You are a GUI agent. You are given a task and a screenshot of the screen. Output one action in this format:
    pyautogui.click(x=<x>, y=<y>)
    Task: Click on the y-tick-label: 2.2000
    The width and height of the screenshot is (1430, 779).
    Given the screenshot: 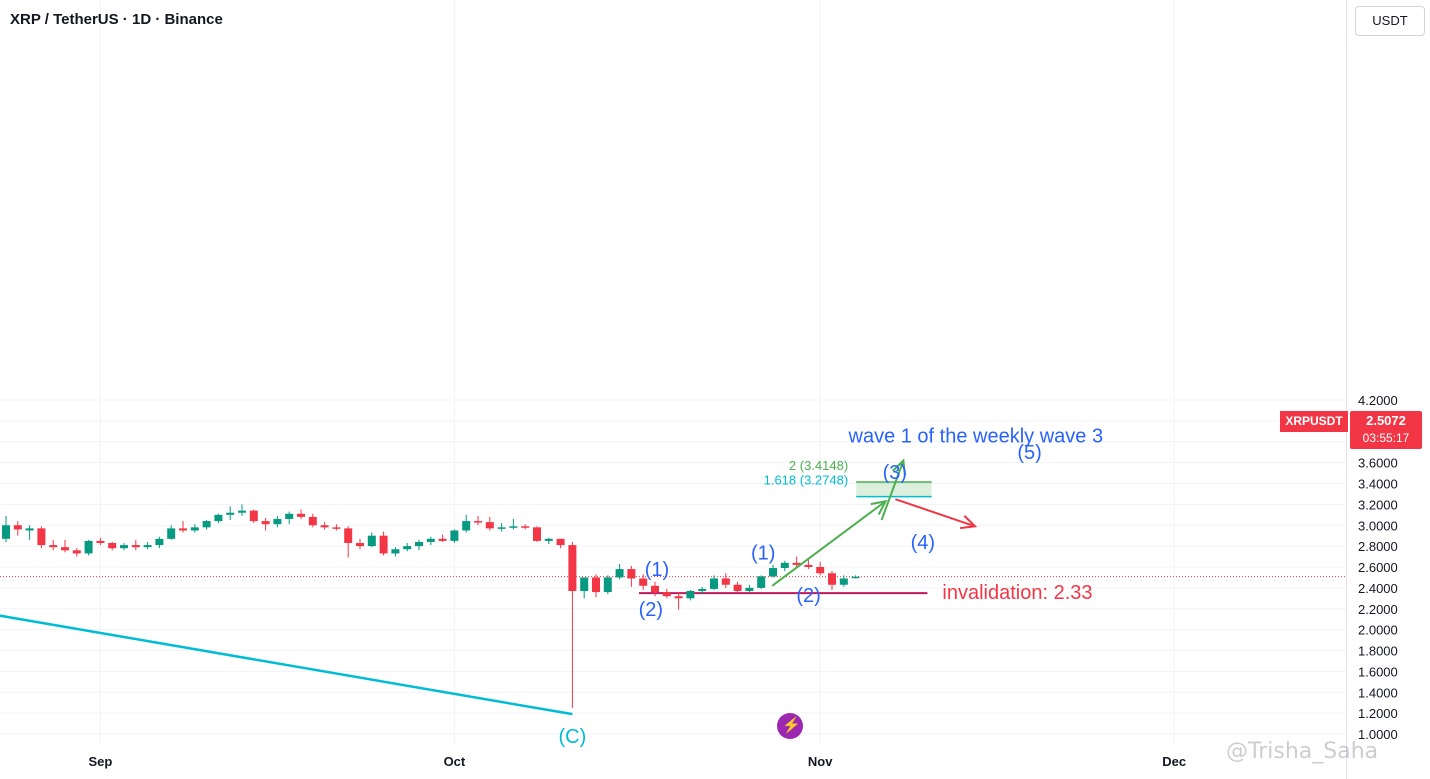 What is the action you would take?
    pyautogui.click(x=1378, y=609)
    